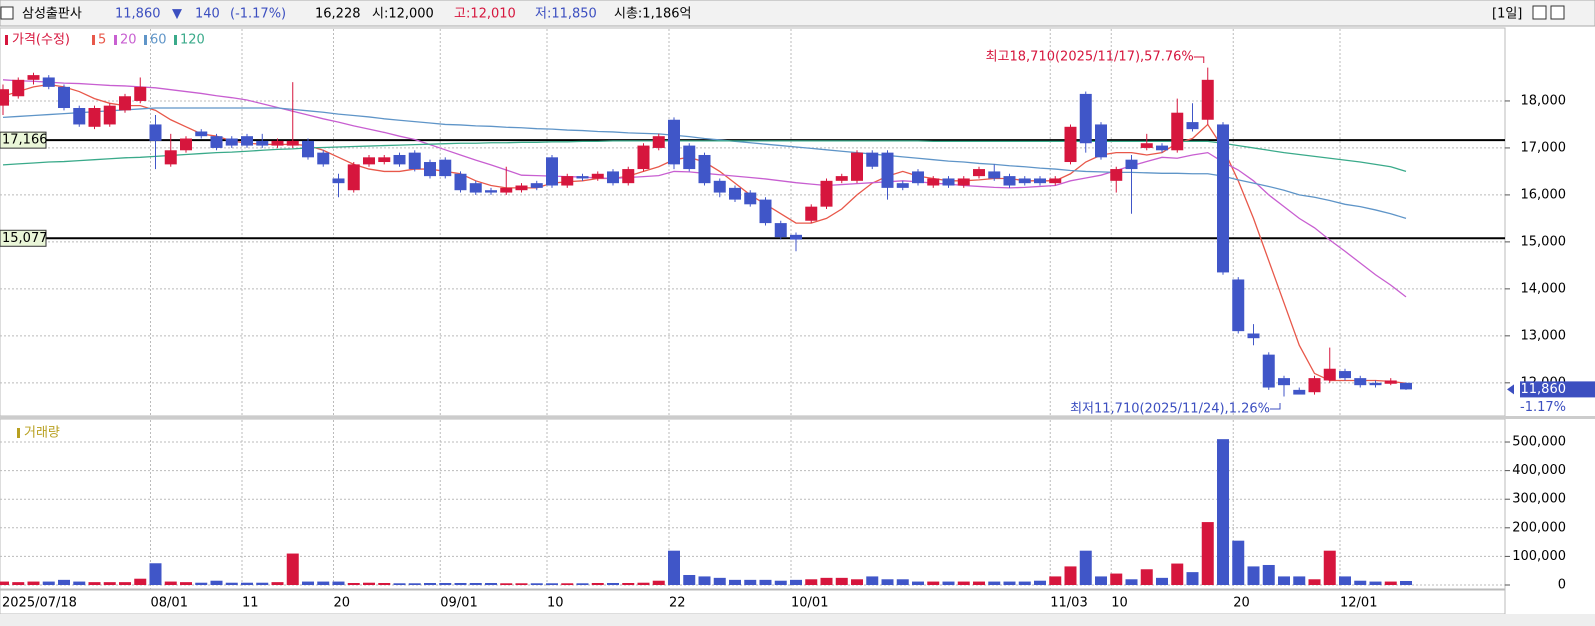  What do you see at coordinates (677, 603) in the screenshot?
I see `x-tick-label: 22` at bounding box center [677, 603].